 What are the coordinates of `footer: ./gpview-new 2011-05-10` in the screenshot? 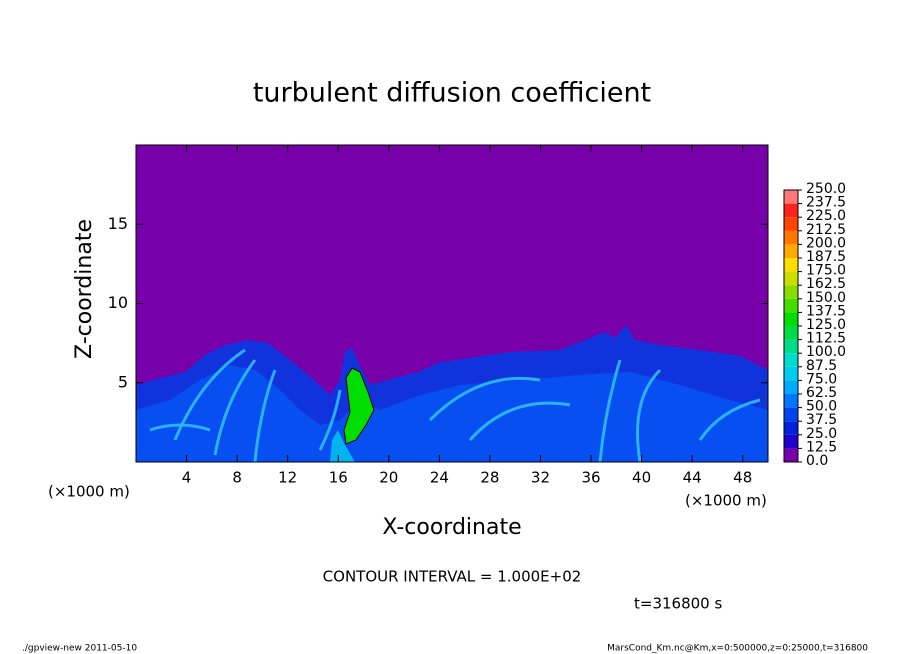 It's located at (79, 649).